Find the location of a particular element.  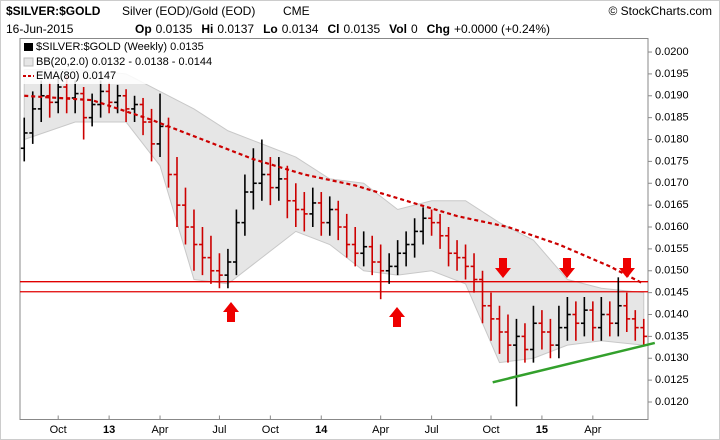

legend-label: EMA(80) 0.0147 is located at coordinates (76, 76).